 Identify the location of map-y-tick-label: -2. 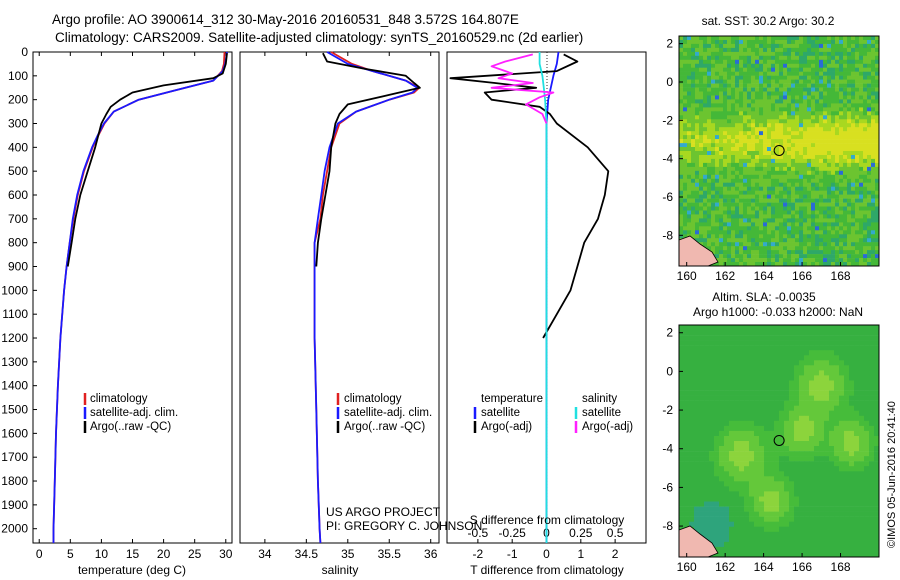
(667, 120).